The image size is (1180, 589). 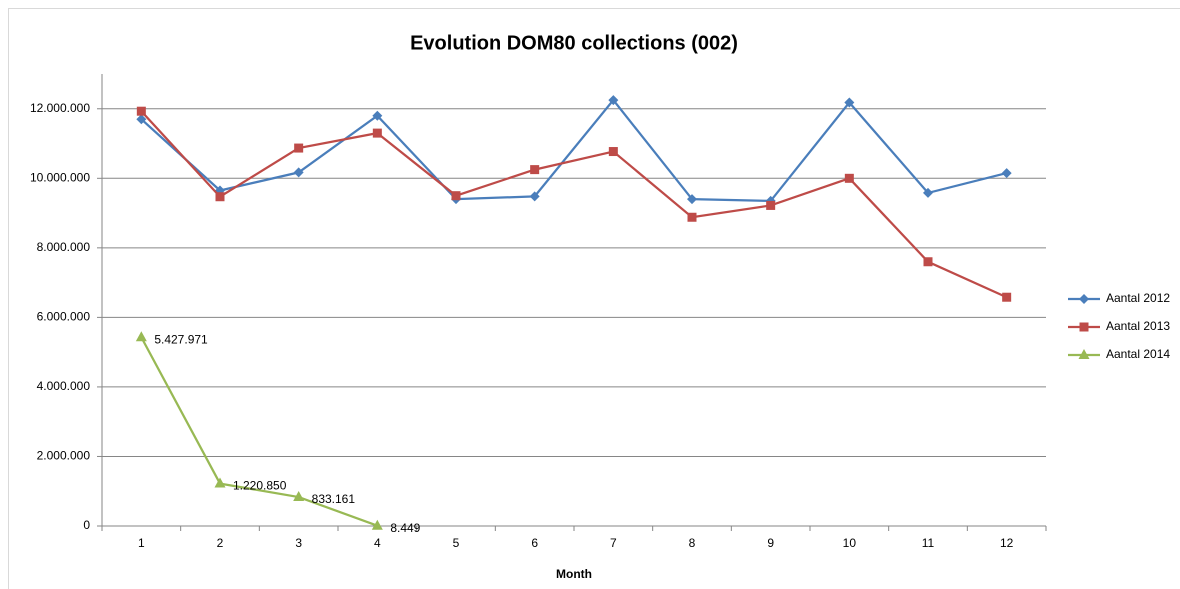 I want to click on x-tick-label: 9, so click(x=770, y=543).